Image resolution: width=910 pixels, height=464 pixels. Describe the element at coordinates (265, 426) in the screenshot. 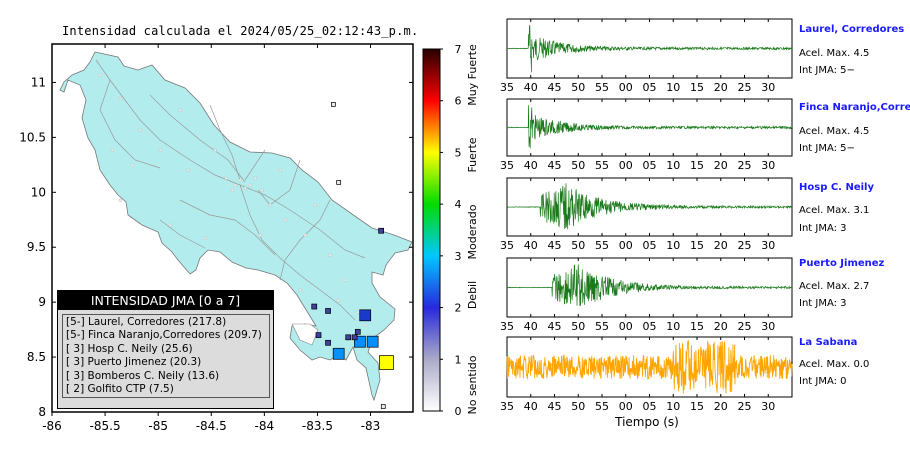

I see `map-x-tick-label: -84` at that location.